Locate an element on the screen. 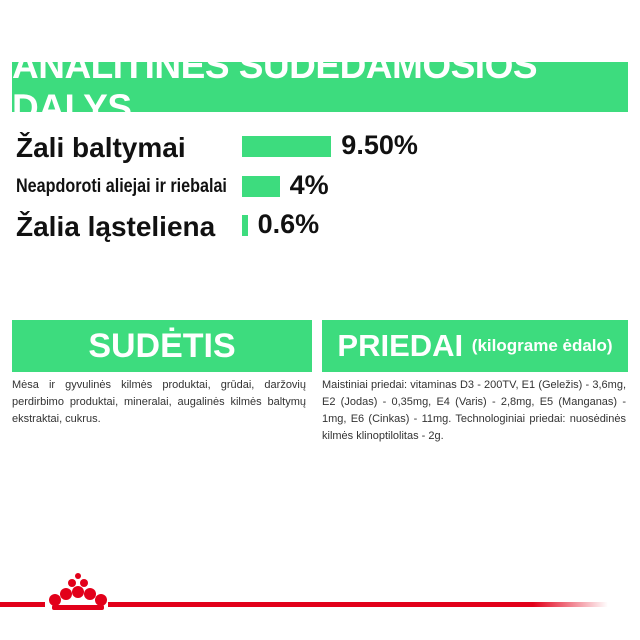 This screenshot has height=640, width=640. crown is located at coordinates (78, 591).